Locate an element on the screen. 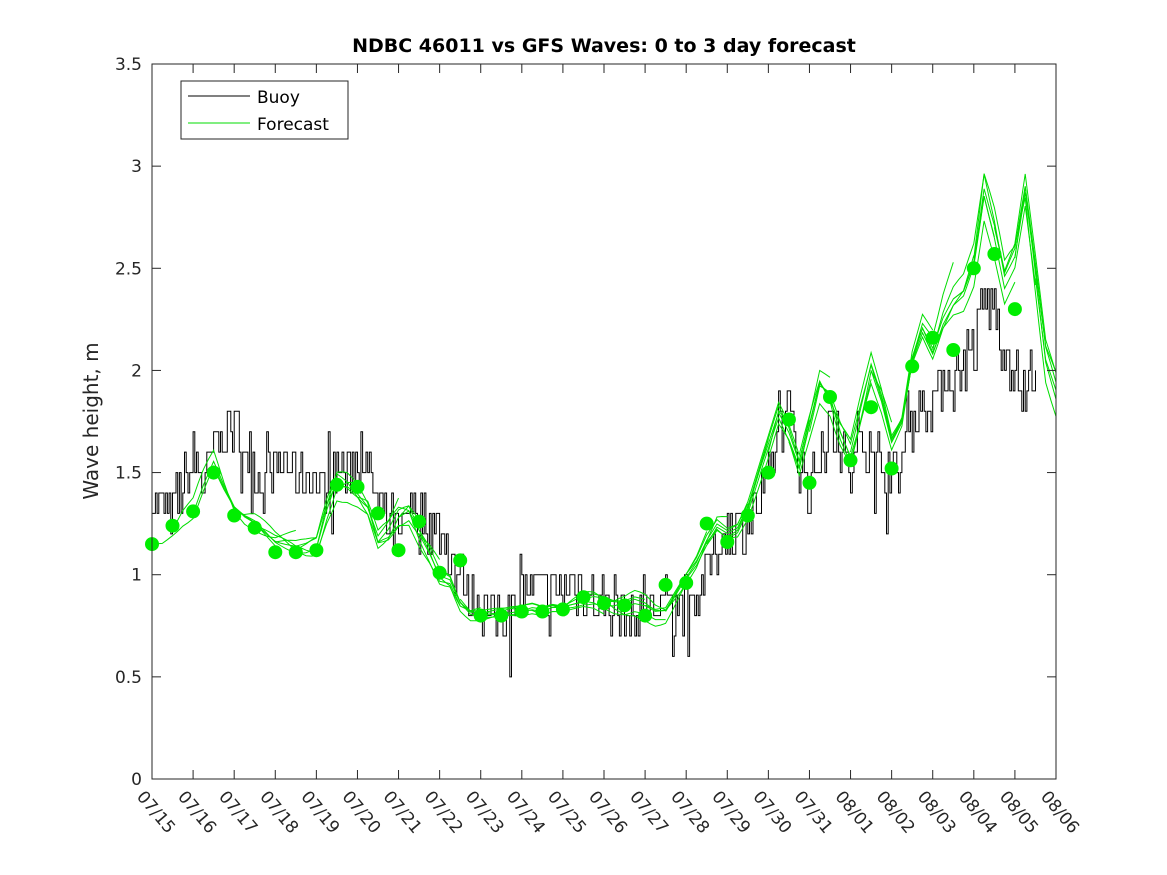 This screenshot has height=875, width=1167. y-tick-label: 2.5 is located at coordinates (128, 269).